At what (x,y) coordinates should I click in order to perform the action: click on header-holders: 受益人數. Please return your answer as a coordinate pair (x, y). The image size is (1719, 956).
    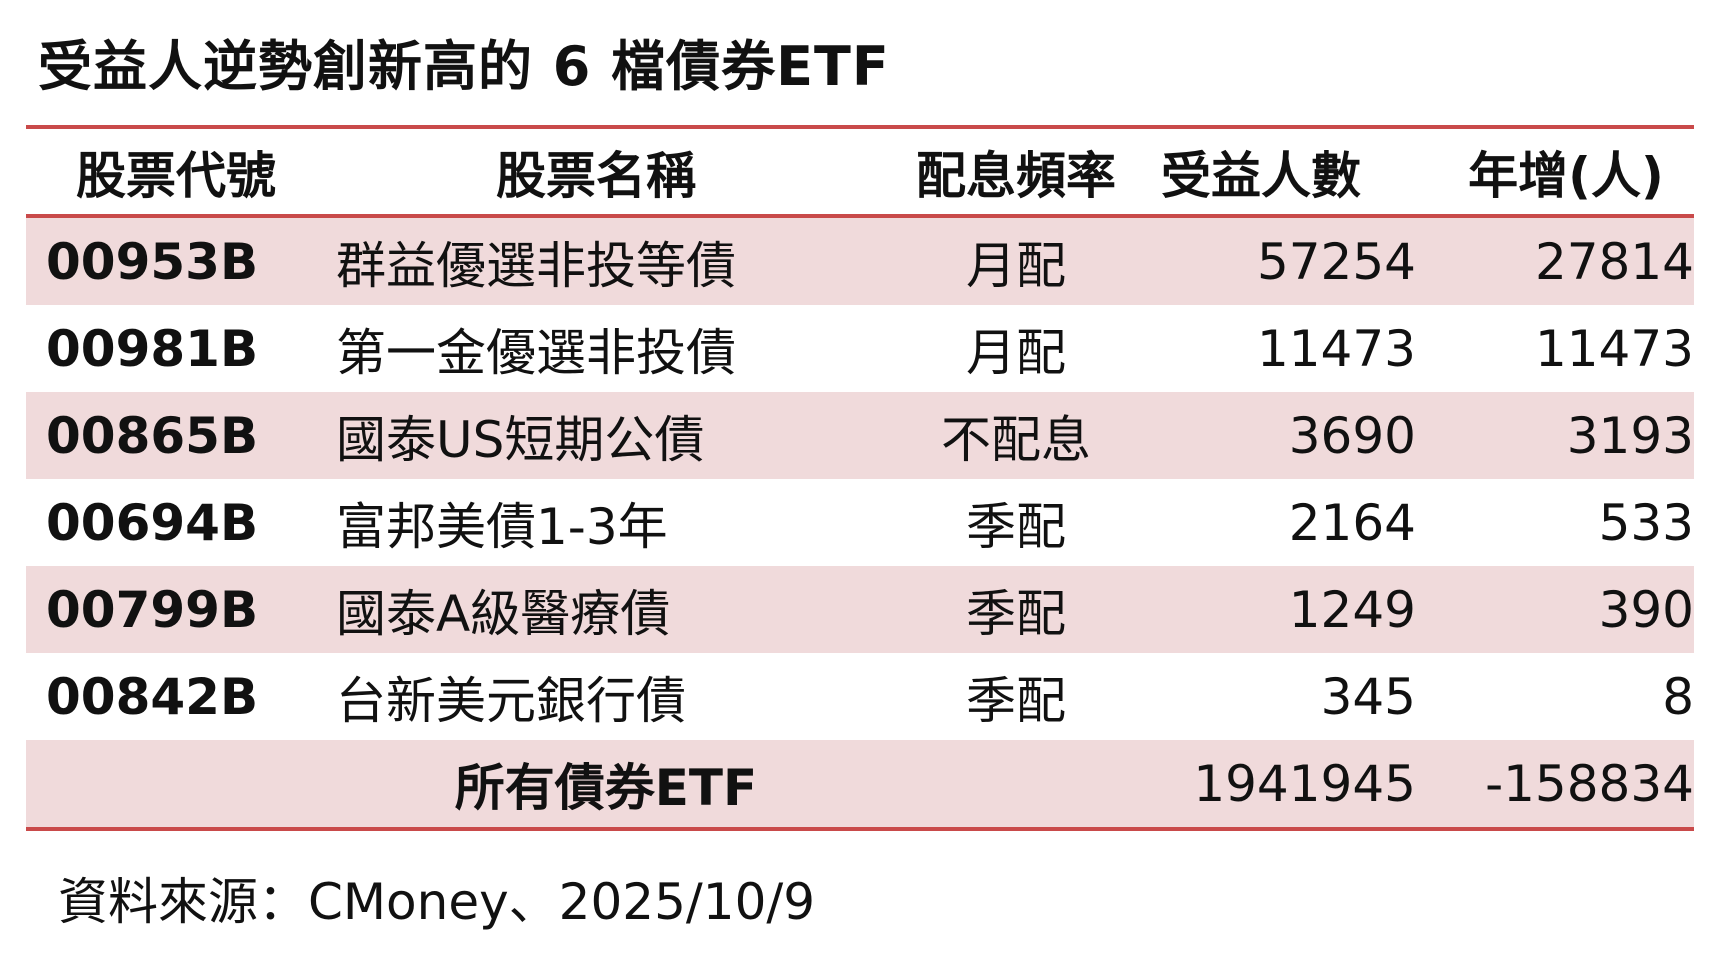
    Looking at the image, I should click on (1261, 175).